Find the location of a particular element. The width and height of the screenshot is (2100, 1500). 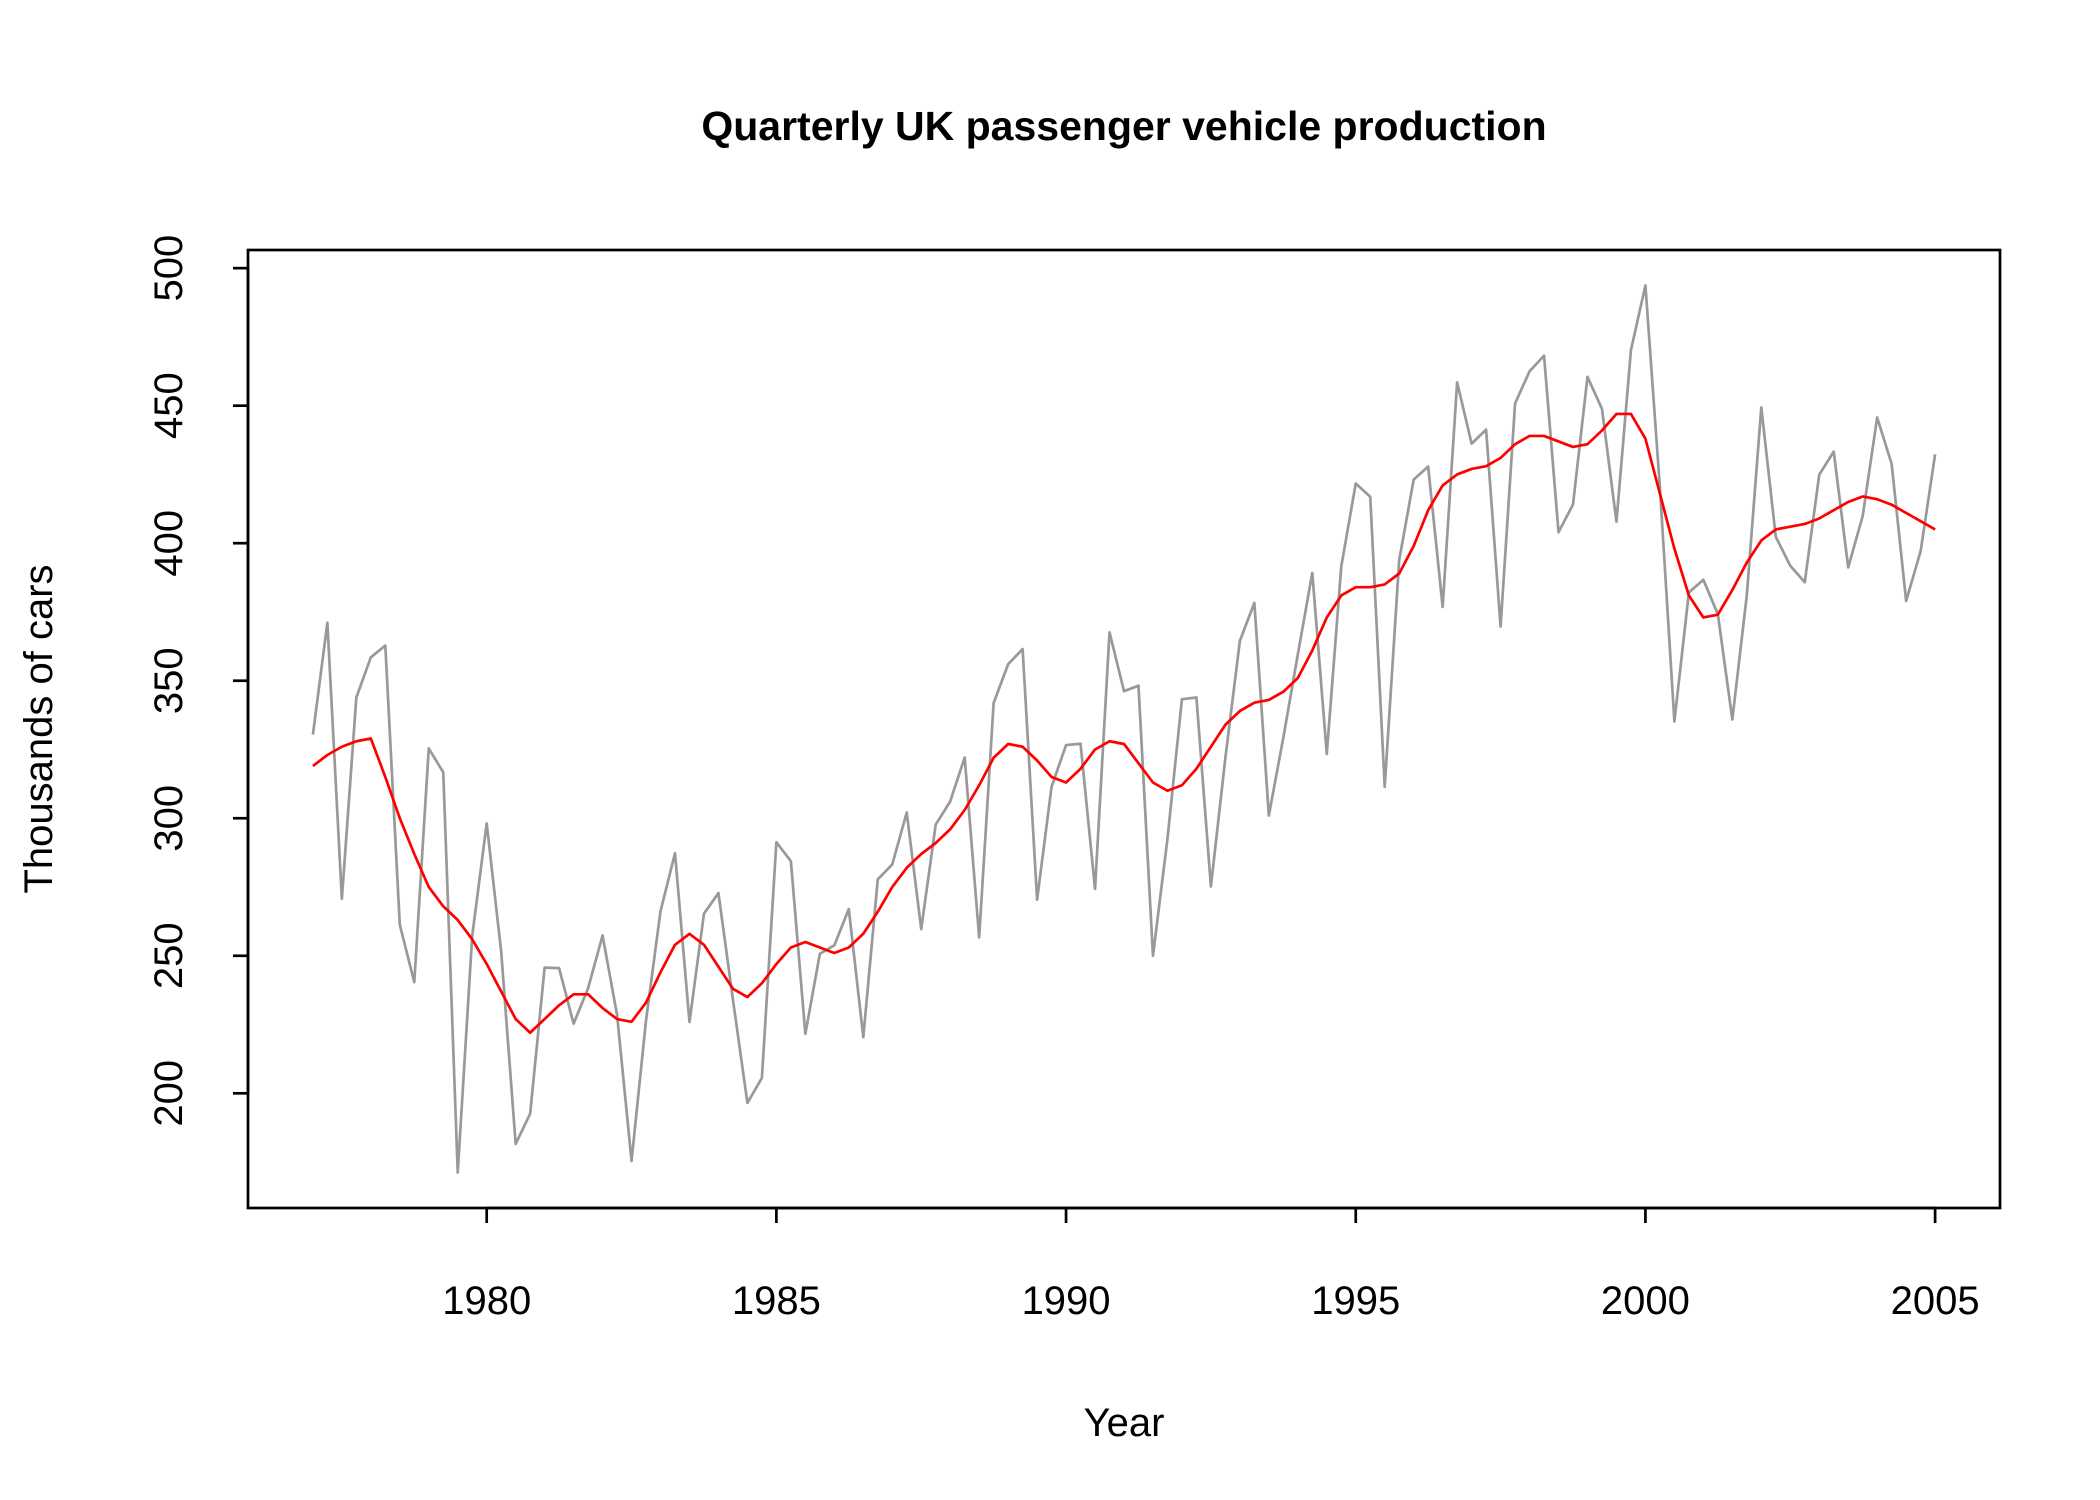

y-axis-title: Thousands of cars is located at coordinates (39, 728).